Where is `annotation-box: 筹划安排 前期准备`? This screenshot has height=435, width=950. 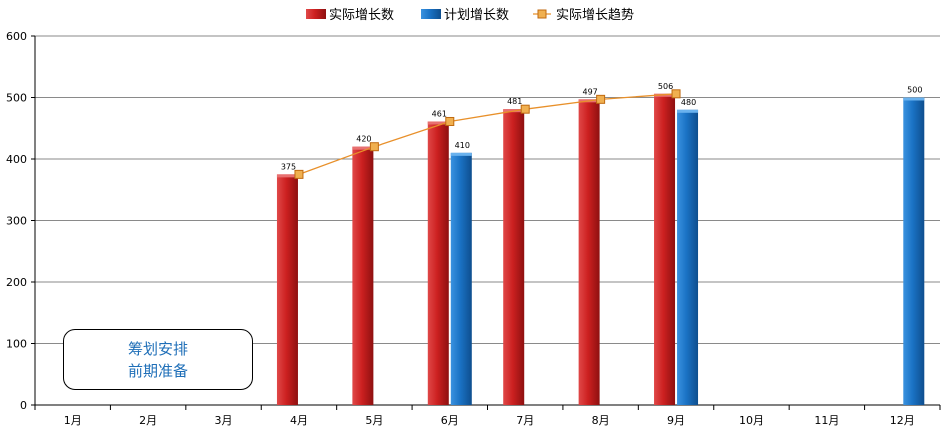 annotation-box: 筹划安排 前期准备 is located at coordinates (158, 359).